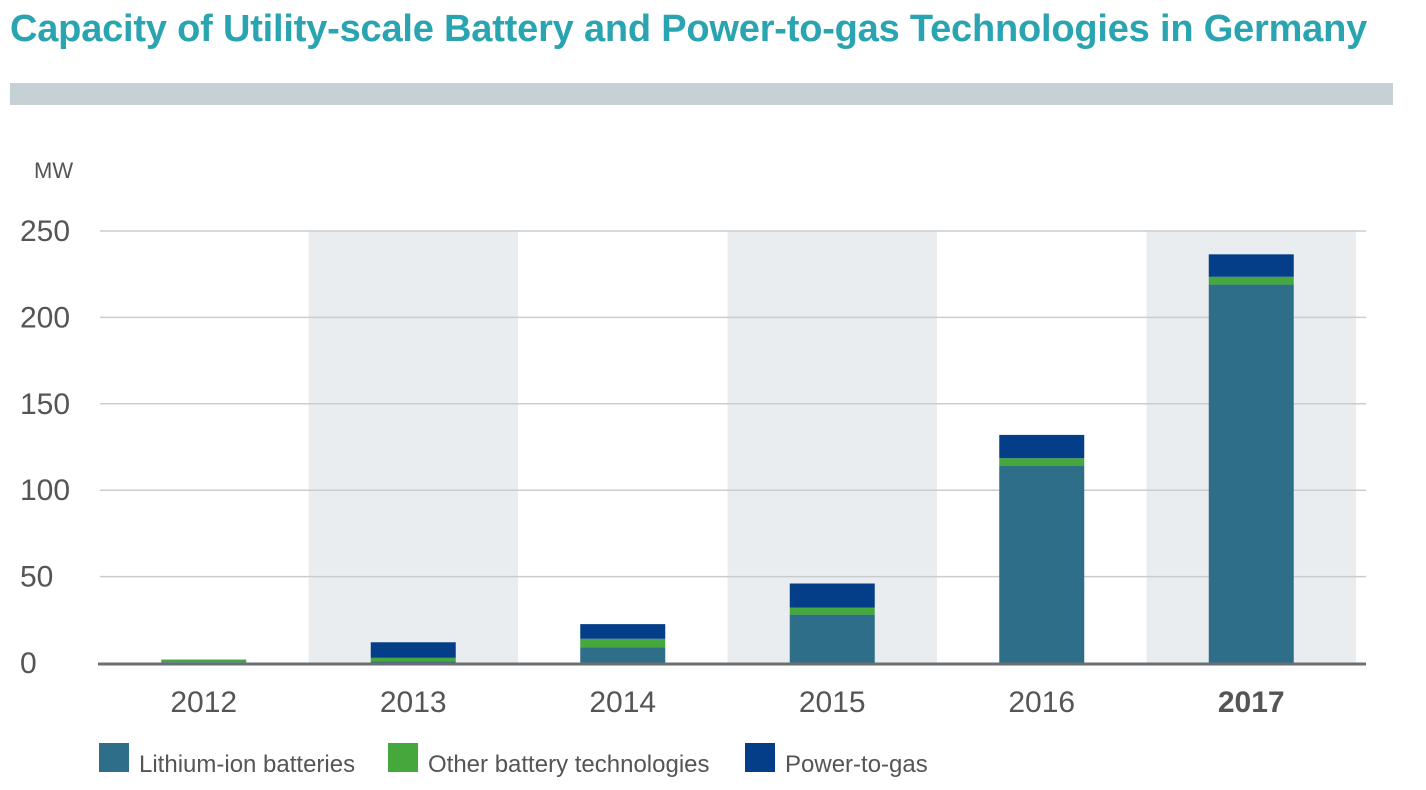 The image size is (1426, 790). Describe the element at coordinates (760, 757) in the screenshot. I see `legend-swatch-power-to-gas` at that location.